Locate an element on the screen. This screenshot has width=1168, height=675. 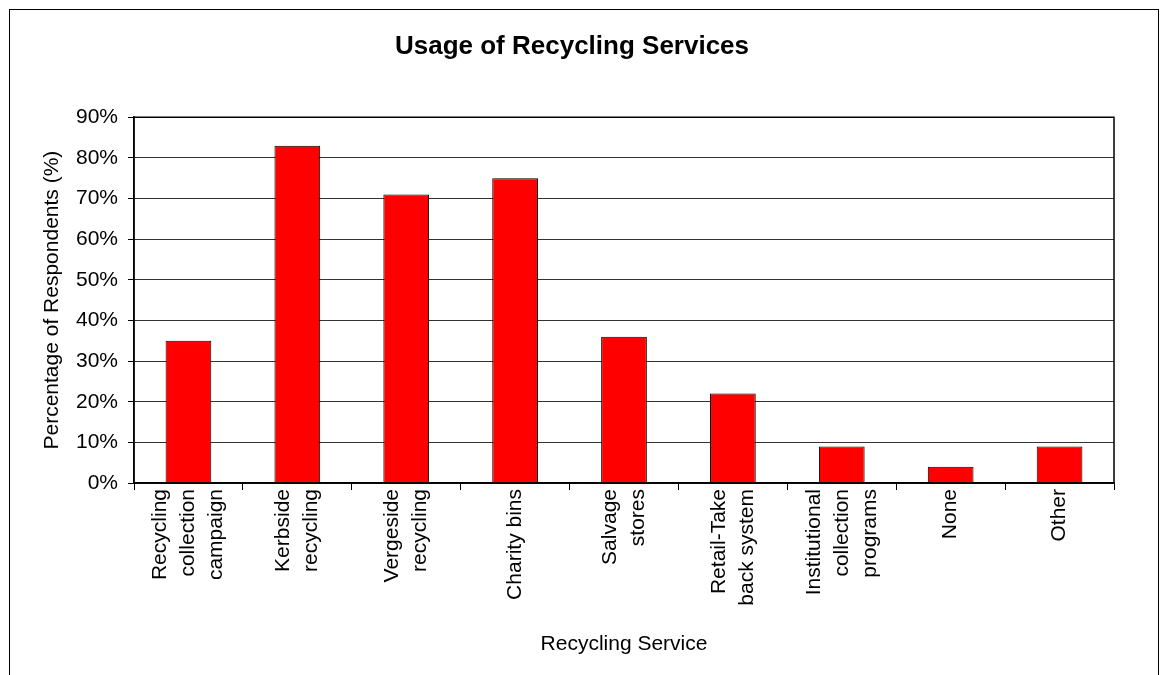
x-axis-title: Recycling Service is located at coordinates (624, 643).